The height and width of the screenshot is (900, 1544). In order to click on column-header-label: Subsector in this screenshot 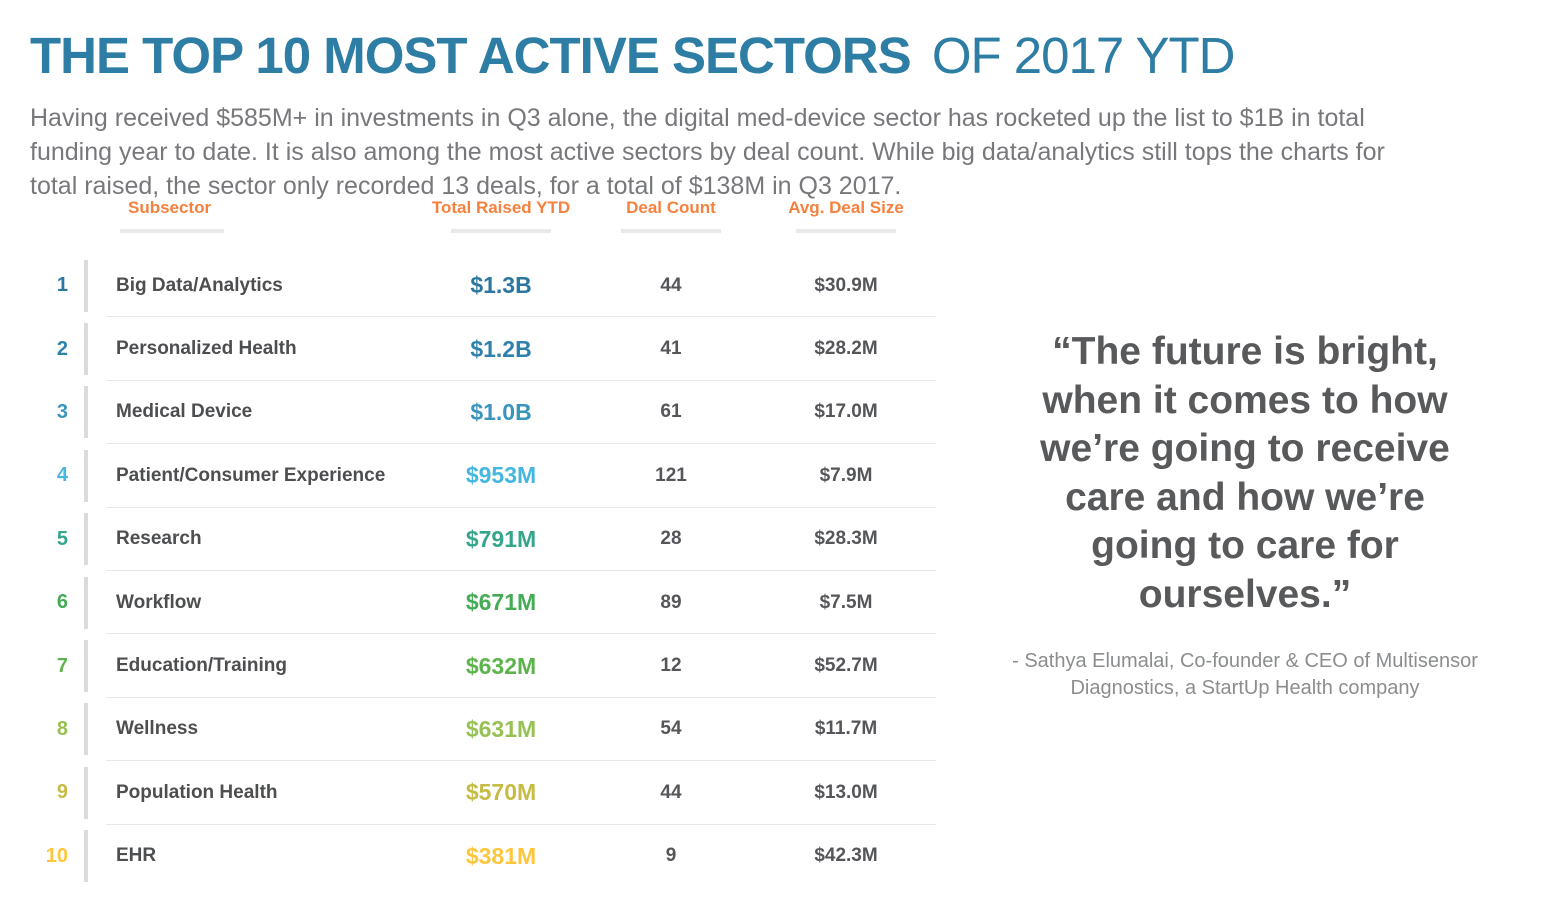, I will do `click(170, 207)`.